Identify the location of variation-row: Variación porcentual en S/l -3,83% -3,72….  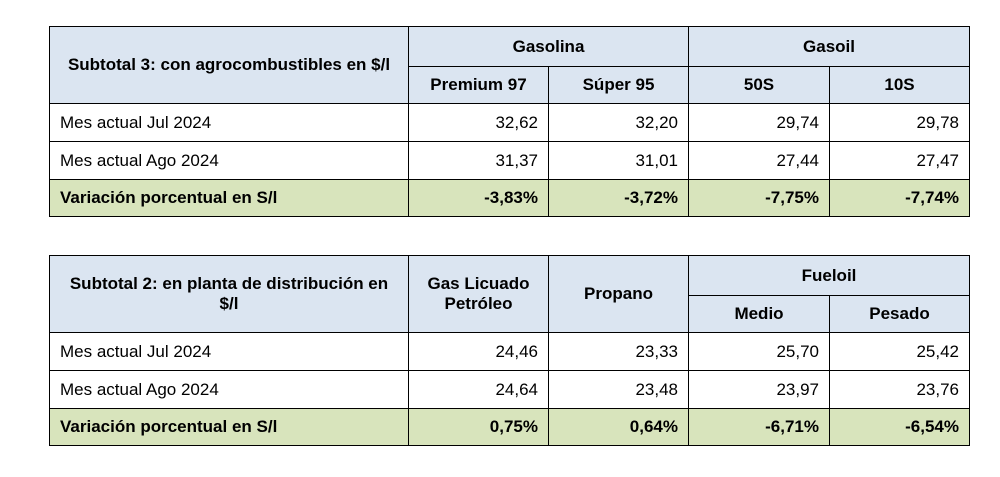
(509, 198).